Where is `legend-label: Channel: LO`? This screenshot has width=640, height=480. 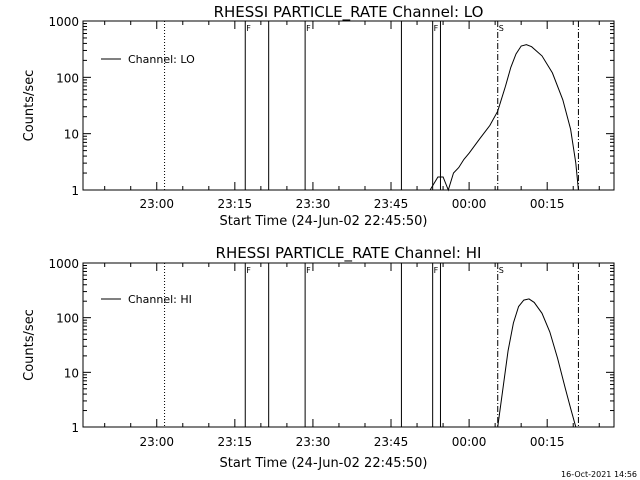
legend-label: Channel: LO is located at coordinates (161, 59).